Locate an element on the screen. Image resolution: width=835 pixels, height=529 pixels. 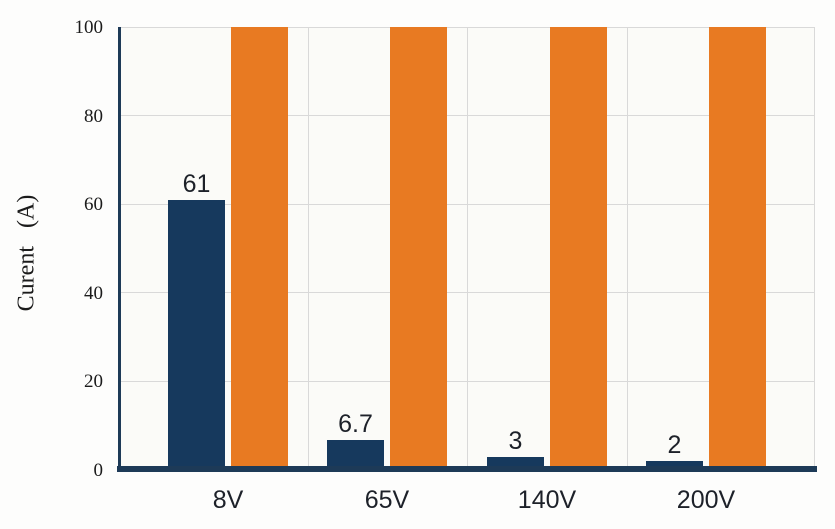
x-axis-line is located at coordinates (467, 469).